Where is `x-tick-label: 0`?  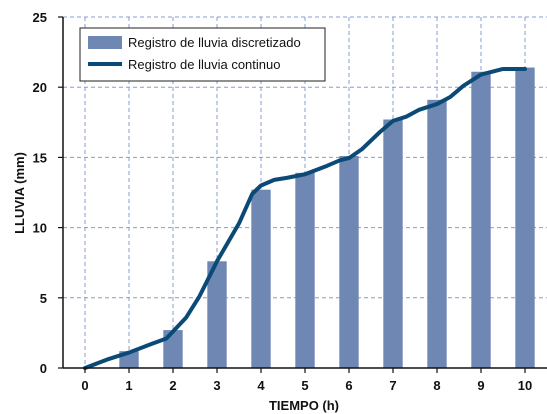 x-tick-label: 0 is located at coordinates (84, 385).